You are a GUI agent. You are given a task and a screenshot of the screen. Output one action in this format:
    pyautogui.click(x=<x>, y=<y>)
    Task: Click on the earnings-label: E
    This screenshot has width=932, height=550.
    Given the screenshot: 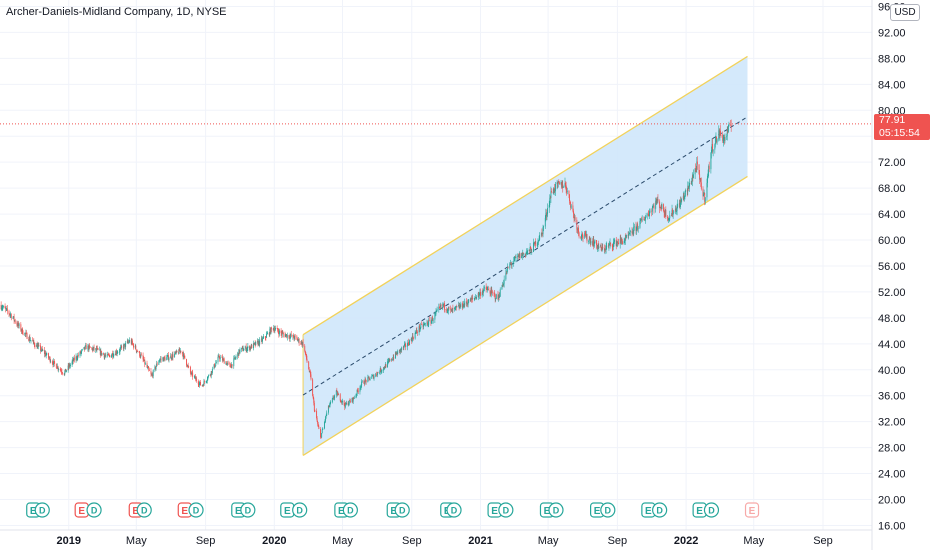 What is the action you would take?
    pyautogui.click(x=547, y=511)
    